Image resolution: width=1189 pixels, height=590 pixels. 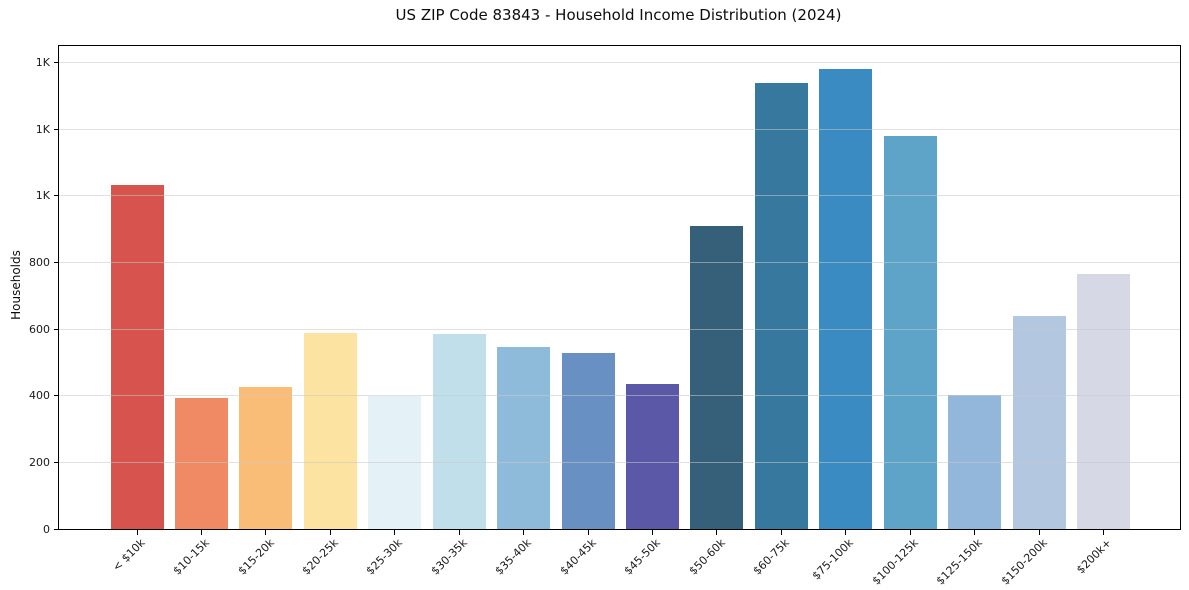 What do you see at coordinates (895, 562) in the screenshot?
I see `x-tick-label: $100-125k` at bounding box center [895, 562].